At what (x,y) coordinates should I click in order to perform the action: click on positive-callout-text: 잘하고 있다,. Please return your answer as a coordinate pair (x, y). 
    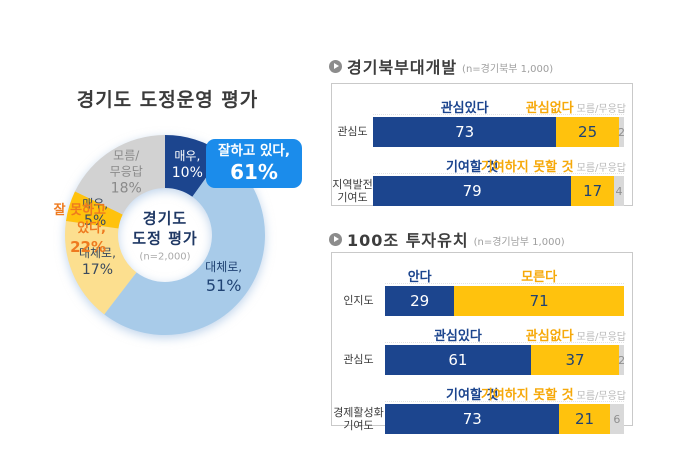
    Looking at the image, I should click on (254, 151).